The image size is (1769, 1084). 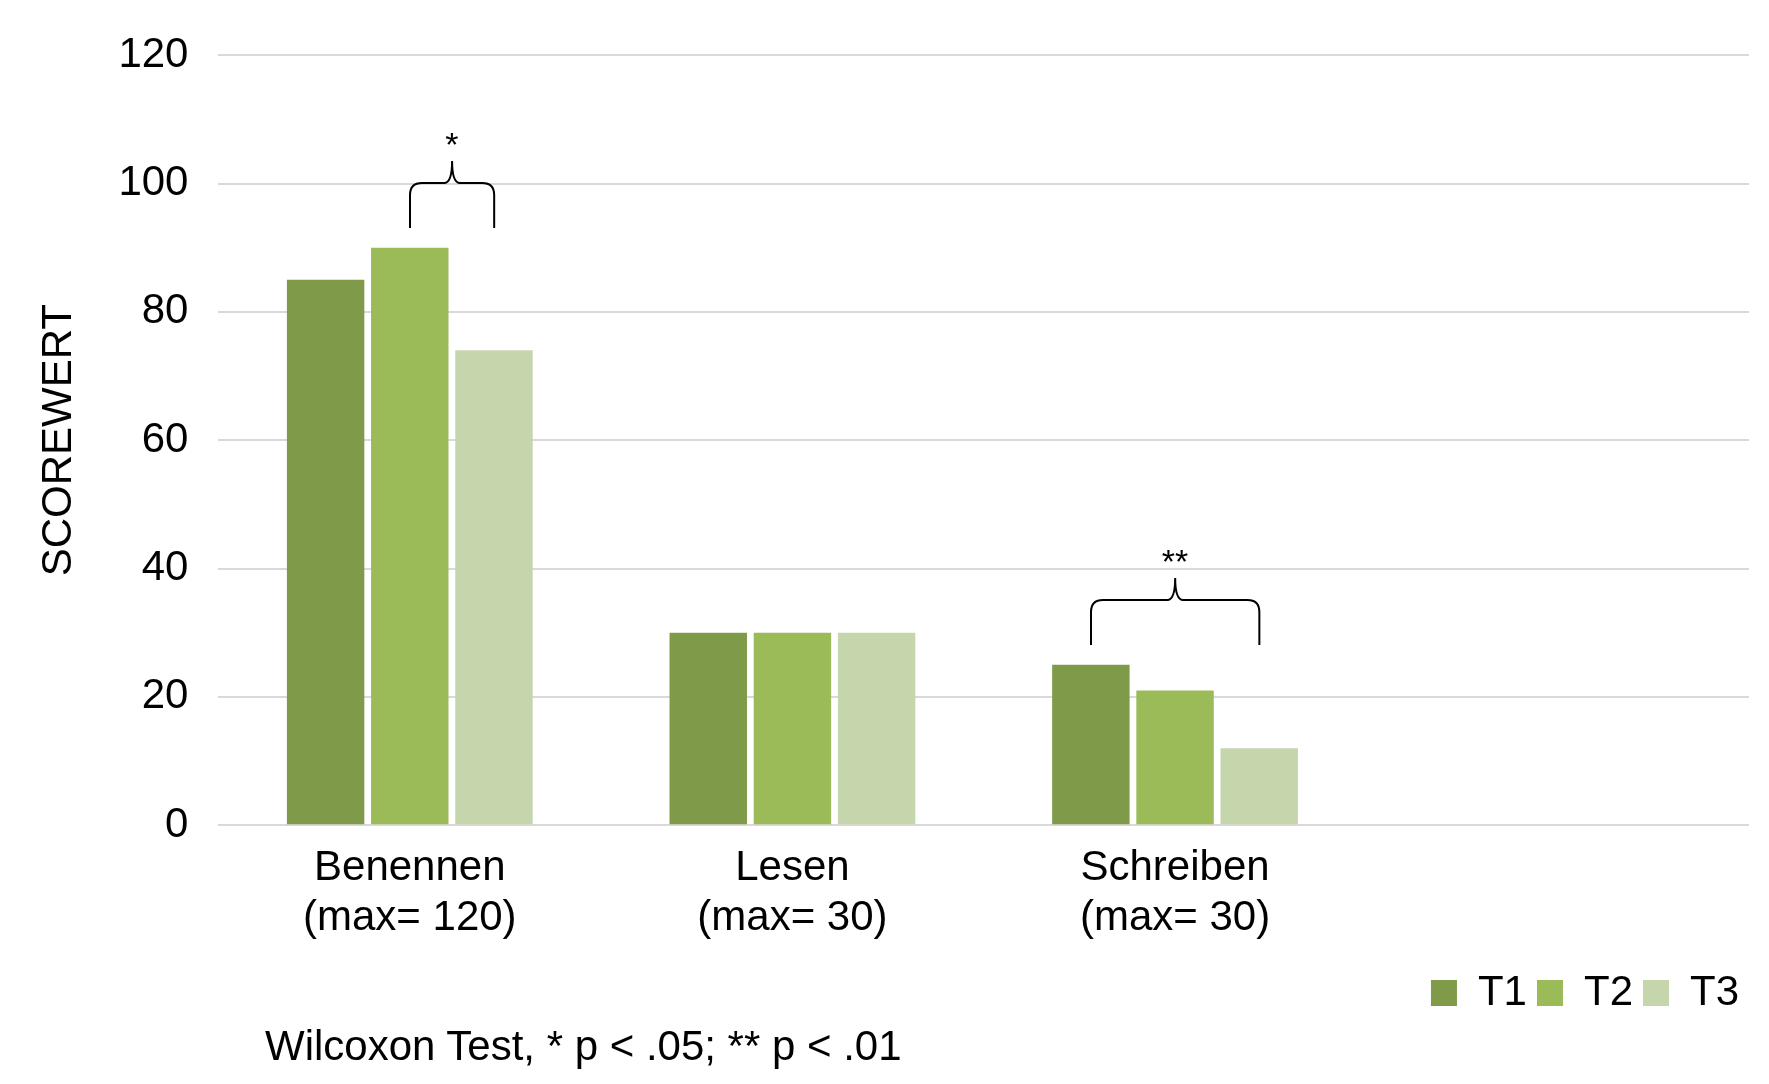 I want to click on y-tick-label: 60, so click(x=165, y=437).